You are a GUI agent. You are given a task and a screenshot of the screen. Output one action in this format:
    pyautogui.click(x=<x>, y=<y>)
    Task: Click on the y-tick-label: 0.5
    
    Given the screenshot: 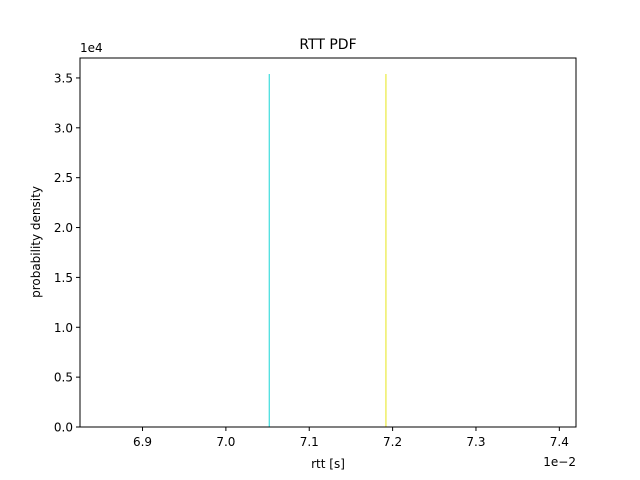 What is the action you would take?
    pyautogui.click(x=63, y=378)
    